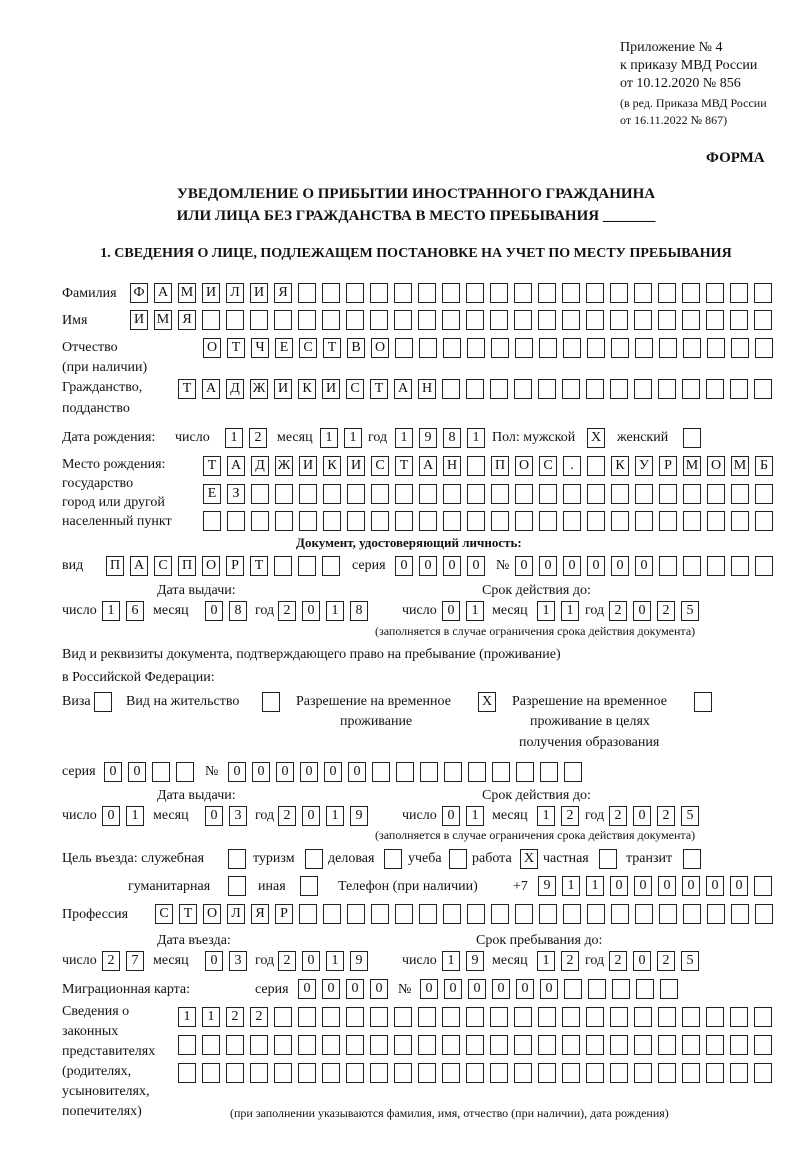  Describe the element at coordinates (644, 466) in the screenshot. I see `char-cell: У` at that location.